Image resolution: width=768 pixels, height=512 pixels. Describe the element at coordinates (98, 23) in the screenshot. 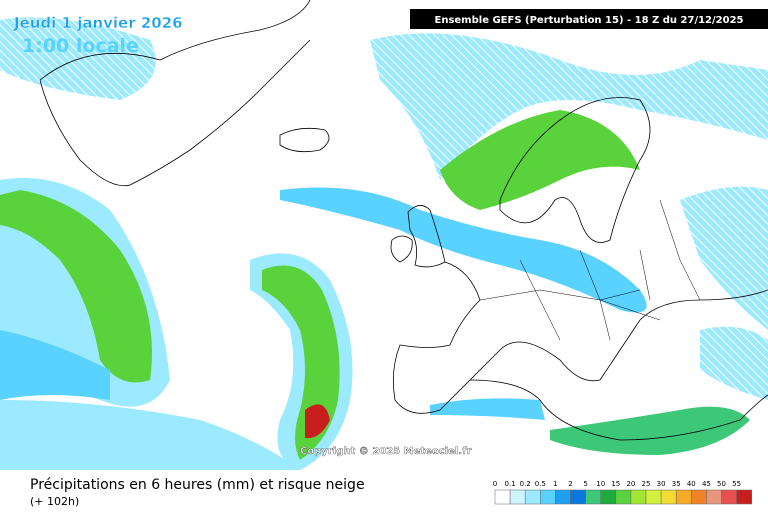

I see `date-label: Jeudi 1 janvier 2026` at that location.